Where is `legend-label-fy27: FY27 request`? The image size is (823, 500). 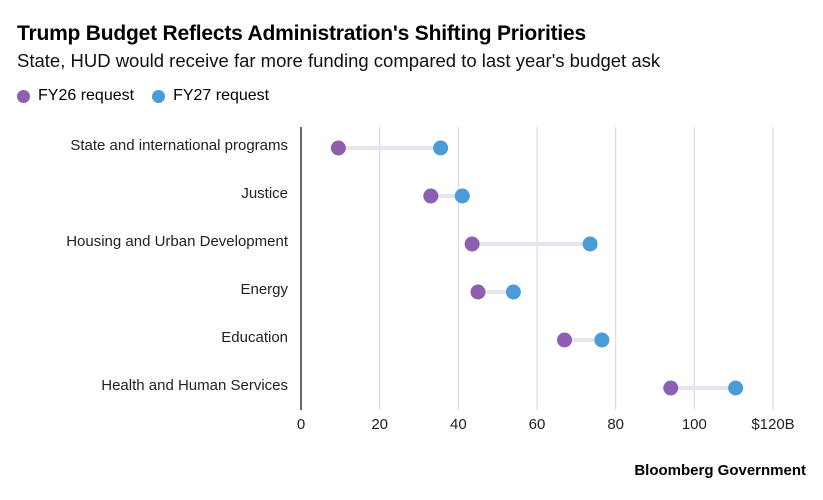 legend-label-fy27: FY27 request is located at coordinates (221, 95).